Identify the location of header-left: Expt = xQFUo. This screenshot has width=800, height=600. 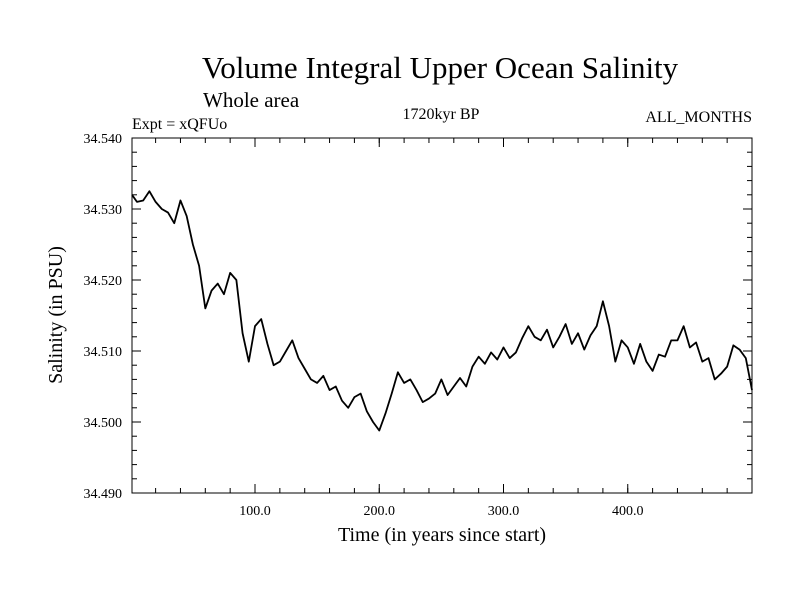
(179, 124).